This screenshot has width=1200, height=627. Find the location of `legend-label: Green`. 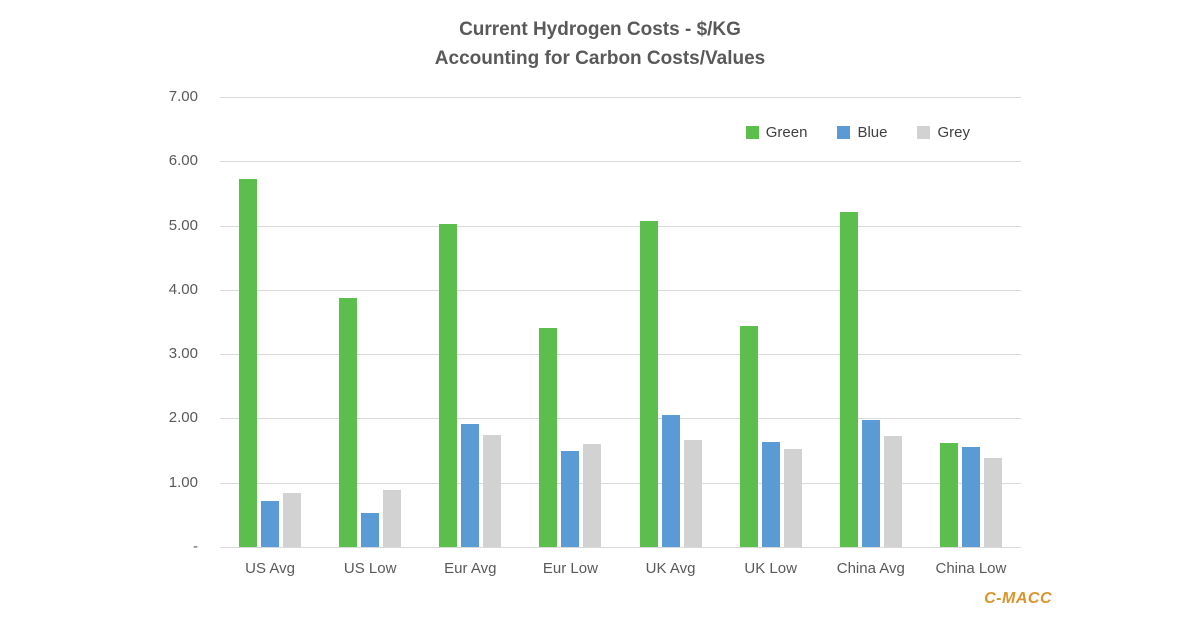

legend-label: Green is located at coordinates (786, 132).